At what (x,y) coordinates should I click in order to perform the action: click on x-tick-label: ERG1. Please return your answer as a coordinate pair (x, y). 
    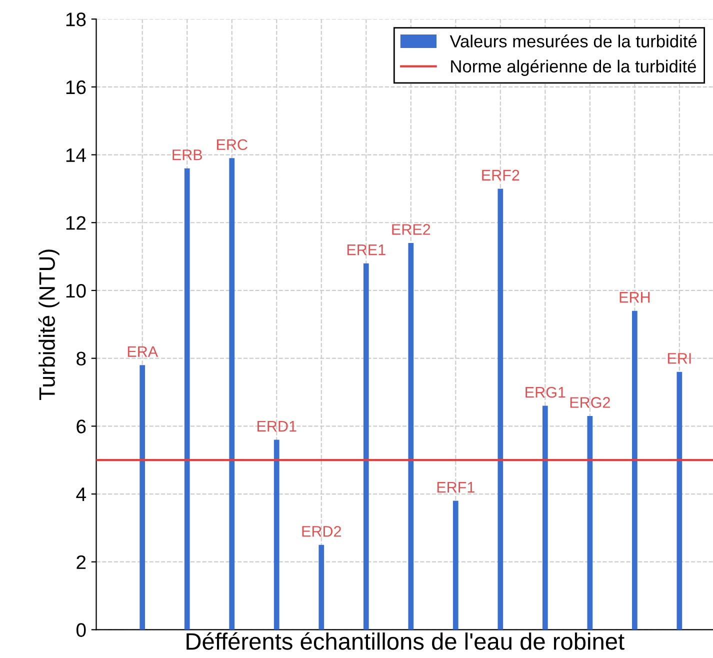
    Looking at the image, I should click on (546, 392).